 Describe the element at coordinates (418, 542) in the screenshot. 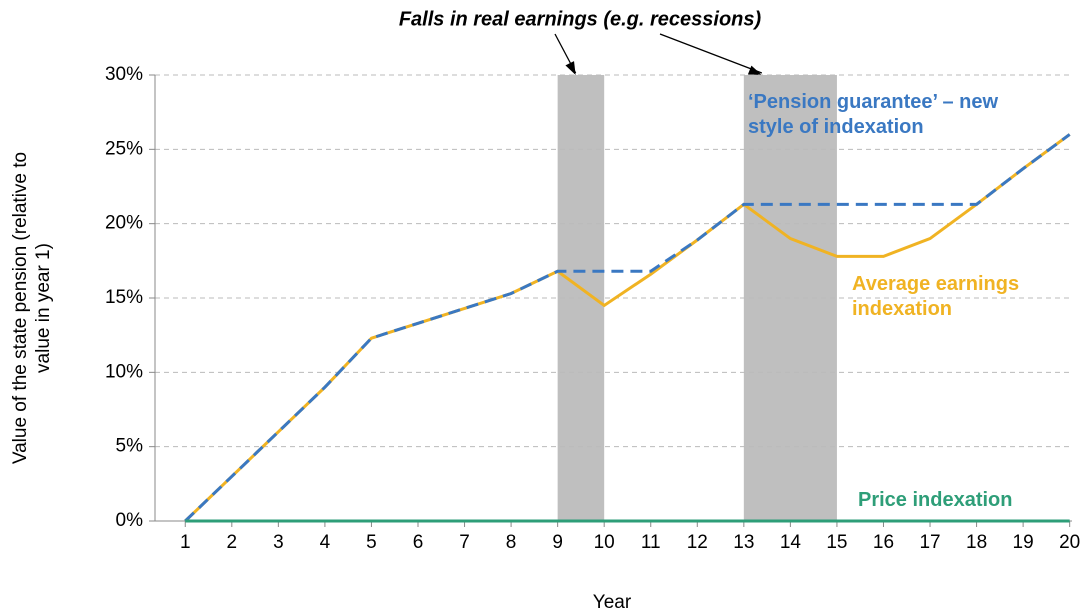

I see `x-tick-label: 6` at that location.